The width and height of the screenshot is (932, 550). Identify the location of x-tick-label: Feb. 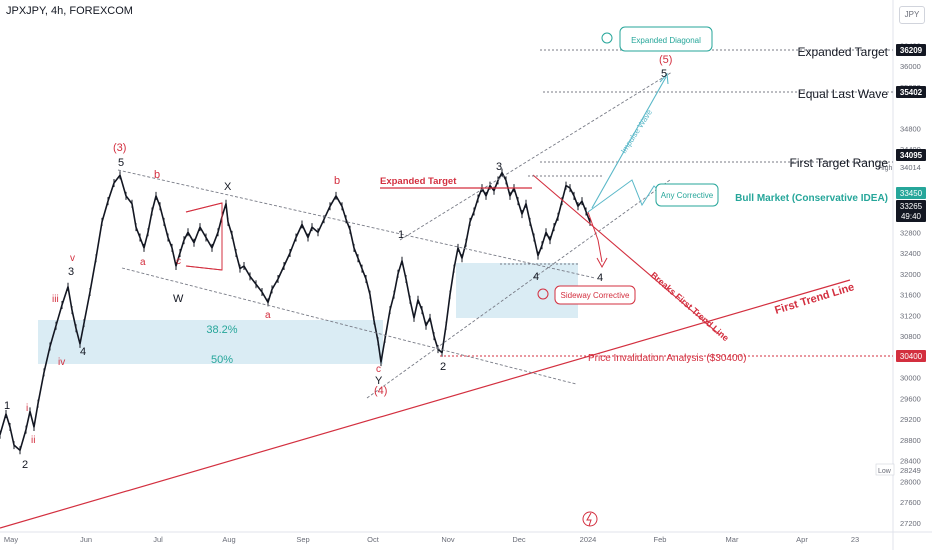
(660, 539).